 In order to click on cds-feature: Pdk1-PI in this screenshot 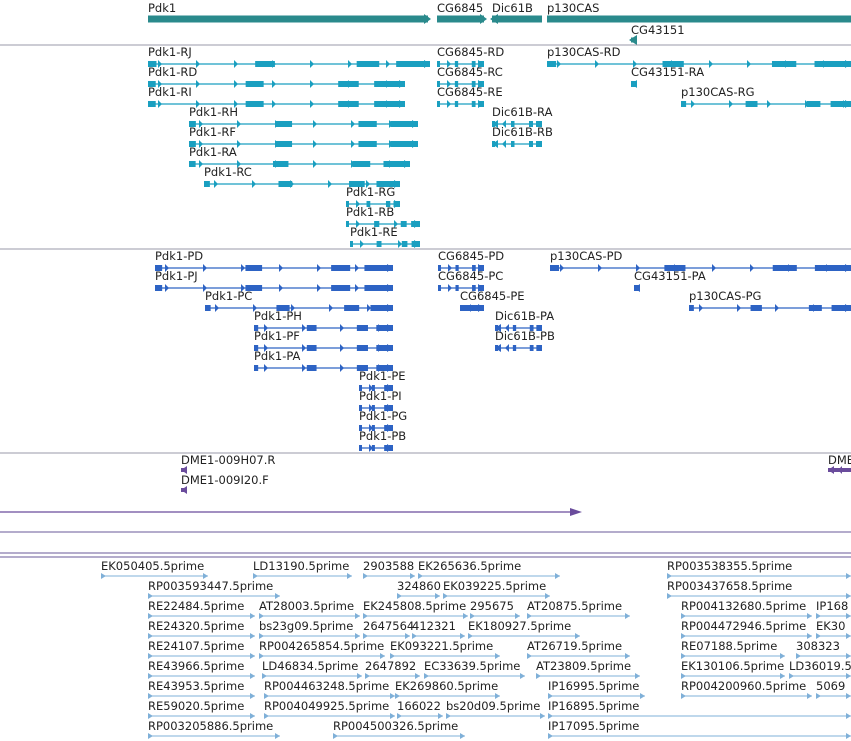, I will do `click(380, 400)`.